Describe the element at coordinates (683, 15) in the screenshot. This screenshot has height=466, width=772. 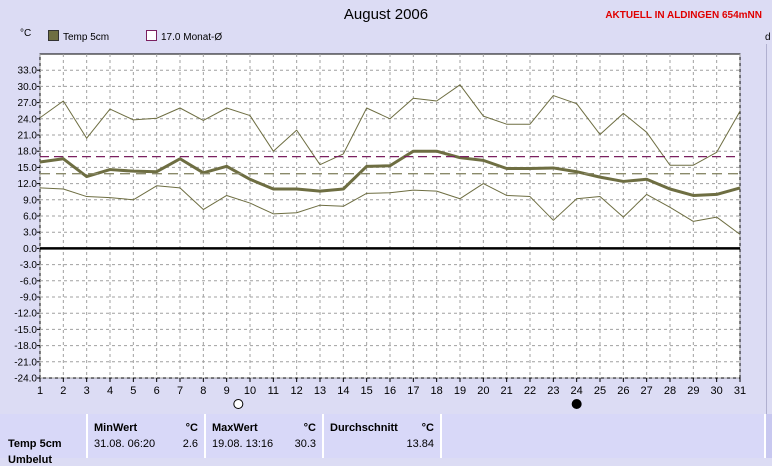
I see `station-label: AKTUELL IN ALDINGEN 654mNN` at that location.